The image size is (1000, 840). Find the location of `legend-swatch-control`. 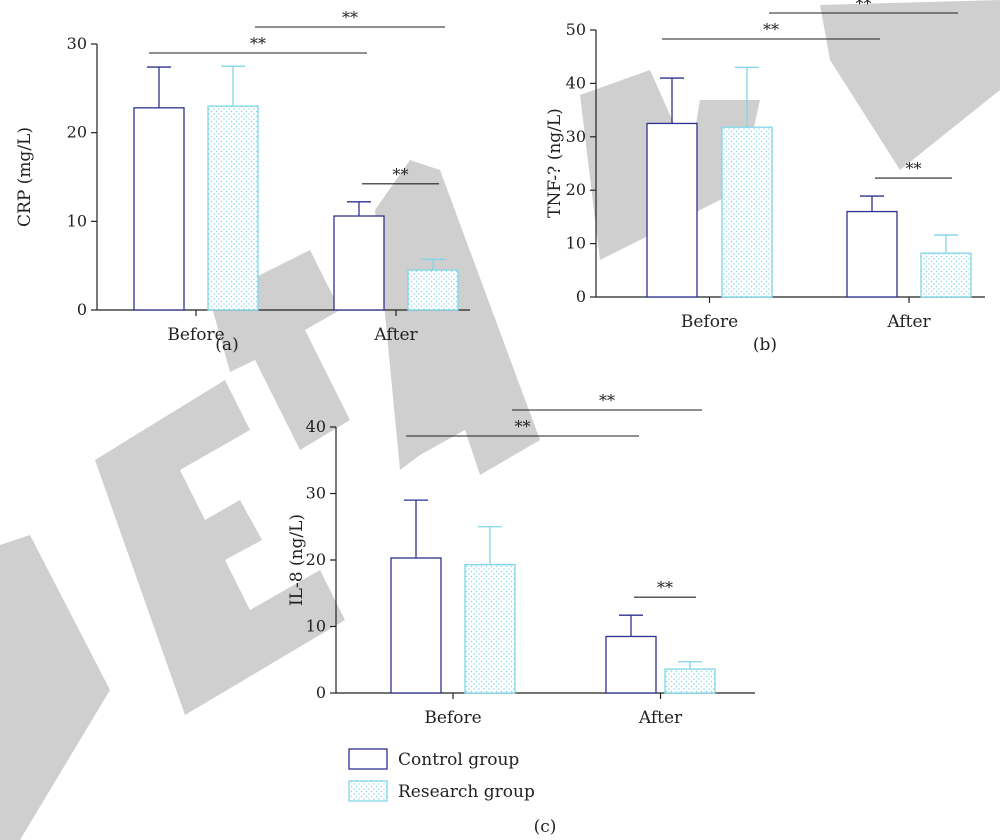

legend-swatch-control is located at coordinates (368, 759).